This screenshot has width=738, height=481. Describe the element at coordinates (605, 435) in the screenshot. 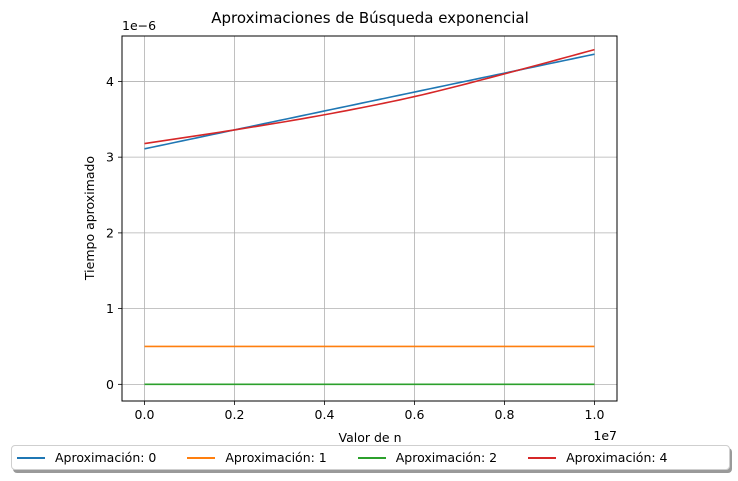

I see `x-offset-text: 1e7` at that location.